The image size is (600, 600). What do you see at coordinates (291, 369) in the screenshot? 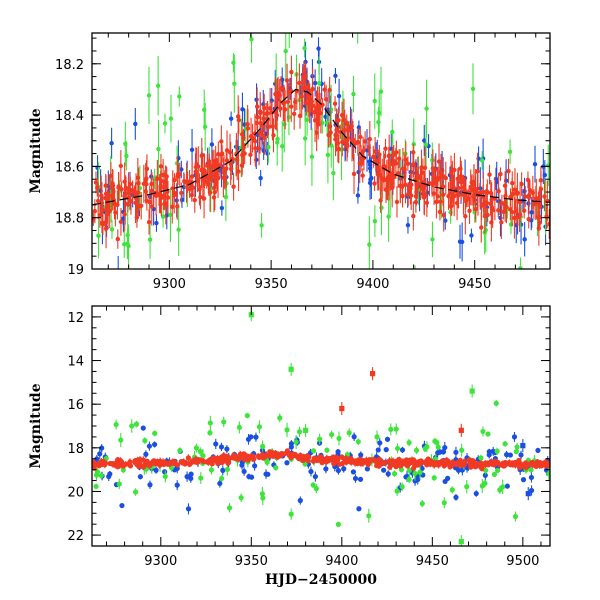
I see `outlier-point` at bounding box center [291, 369].